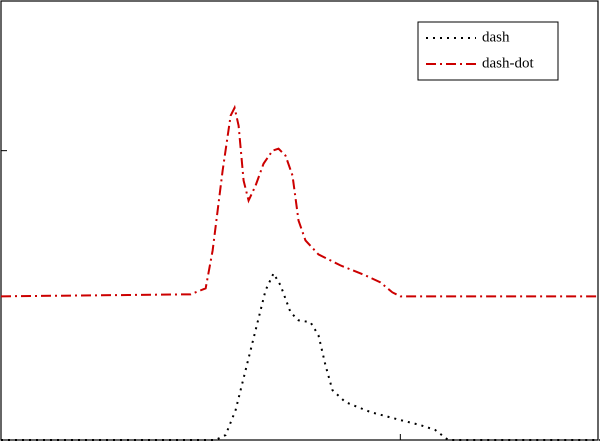  What do you see at coordinates (496, 37) in the screenshot?
I see `legend-label: dash` at bounding box center [496, 37].